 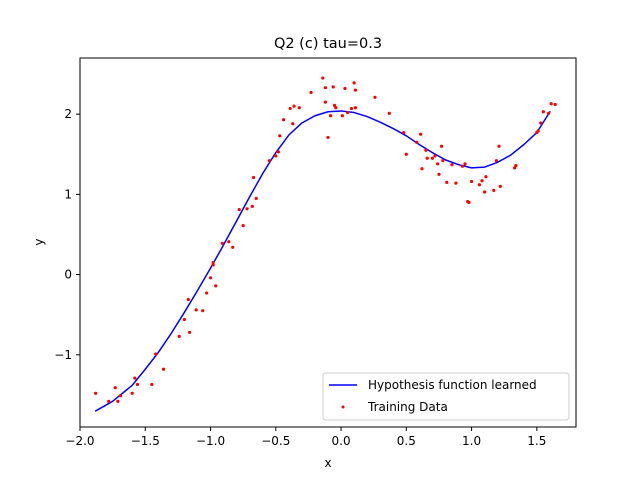 What do you see at coordinates (407, 407) in the screenshot?
I see `legend-label-training-data: Training Data` at bounding box center [407, 407].